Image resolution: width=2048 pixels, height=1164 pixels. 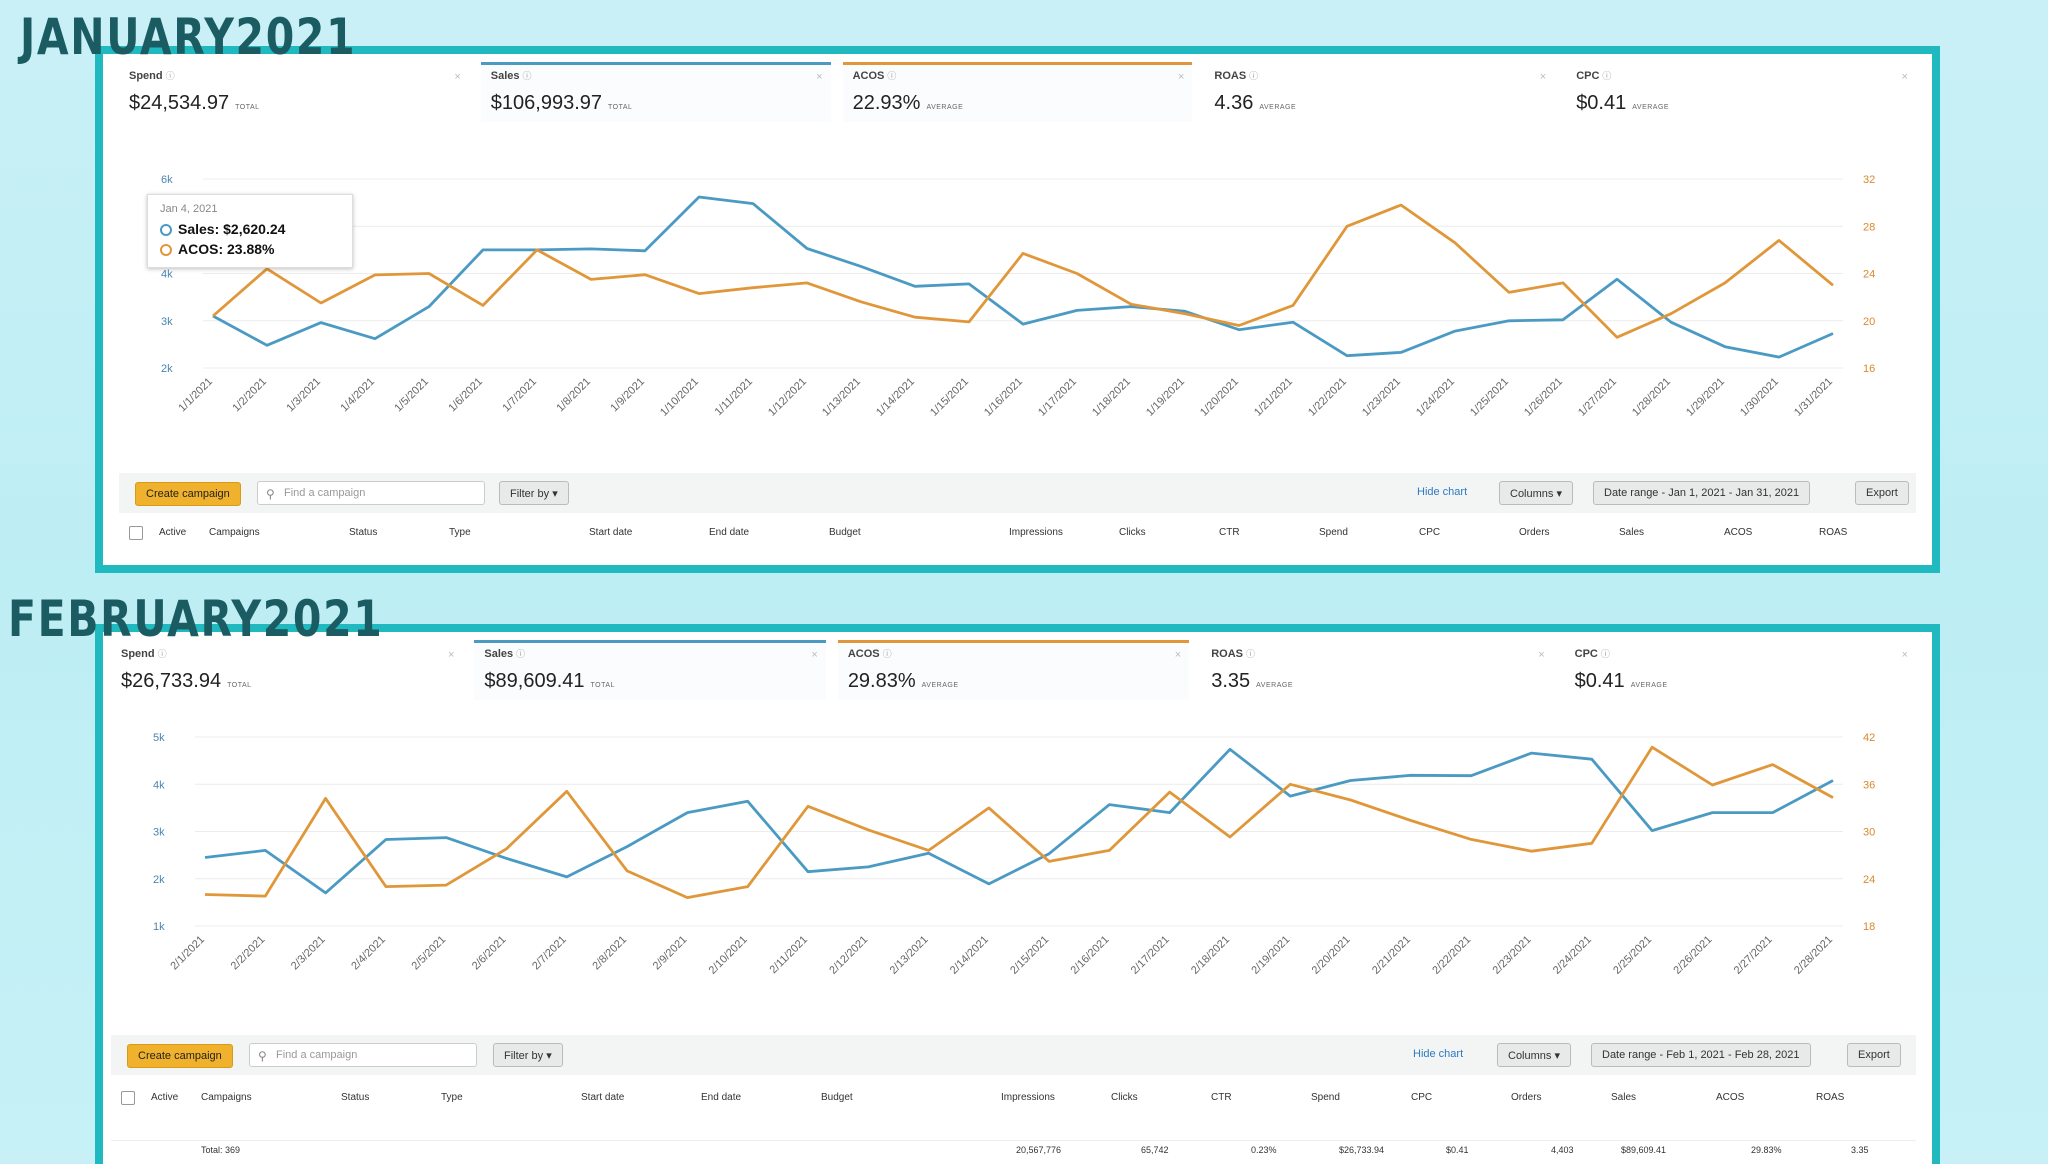 What do you see at coordinates (1766, 1150) in the screenshot?
I see `total-acos: 29.83%` at bounding box center [1766, 1150].